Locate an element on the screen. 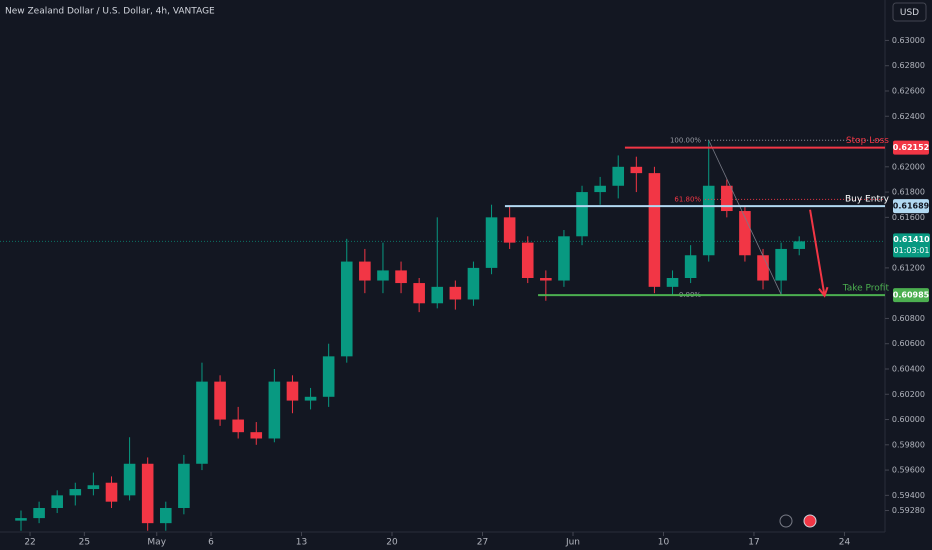 The width and height of the screenshot is (932, 550). x-tick-label: May is located at coordinates (156, 543).